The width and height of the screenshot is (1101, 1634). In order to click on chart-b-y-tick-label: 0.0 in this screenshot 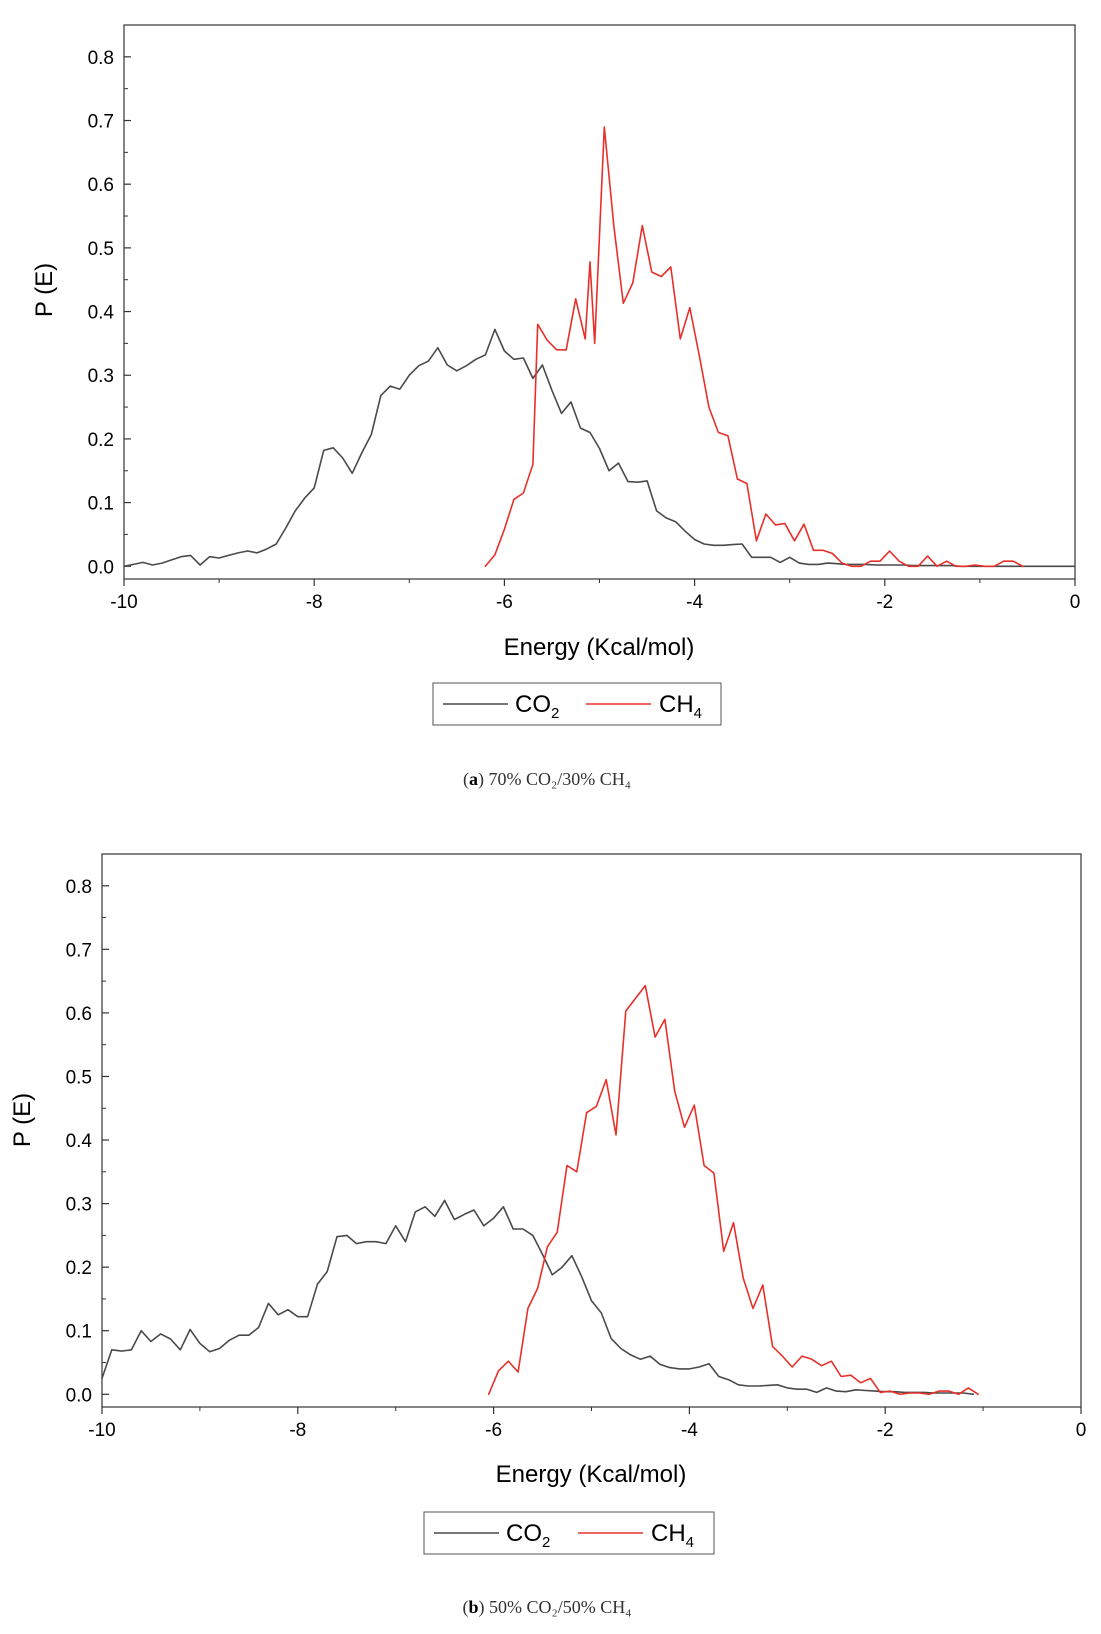, I will do `click(79, 1395)`.